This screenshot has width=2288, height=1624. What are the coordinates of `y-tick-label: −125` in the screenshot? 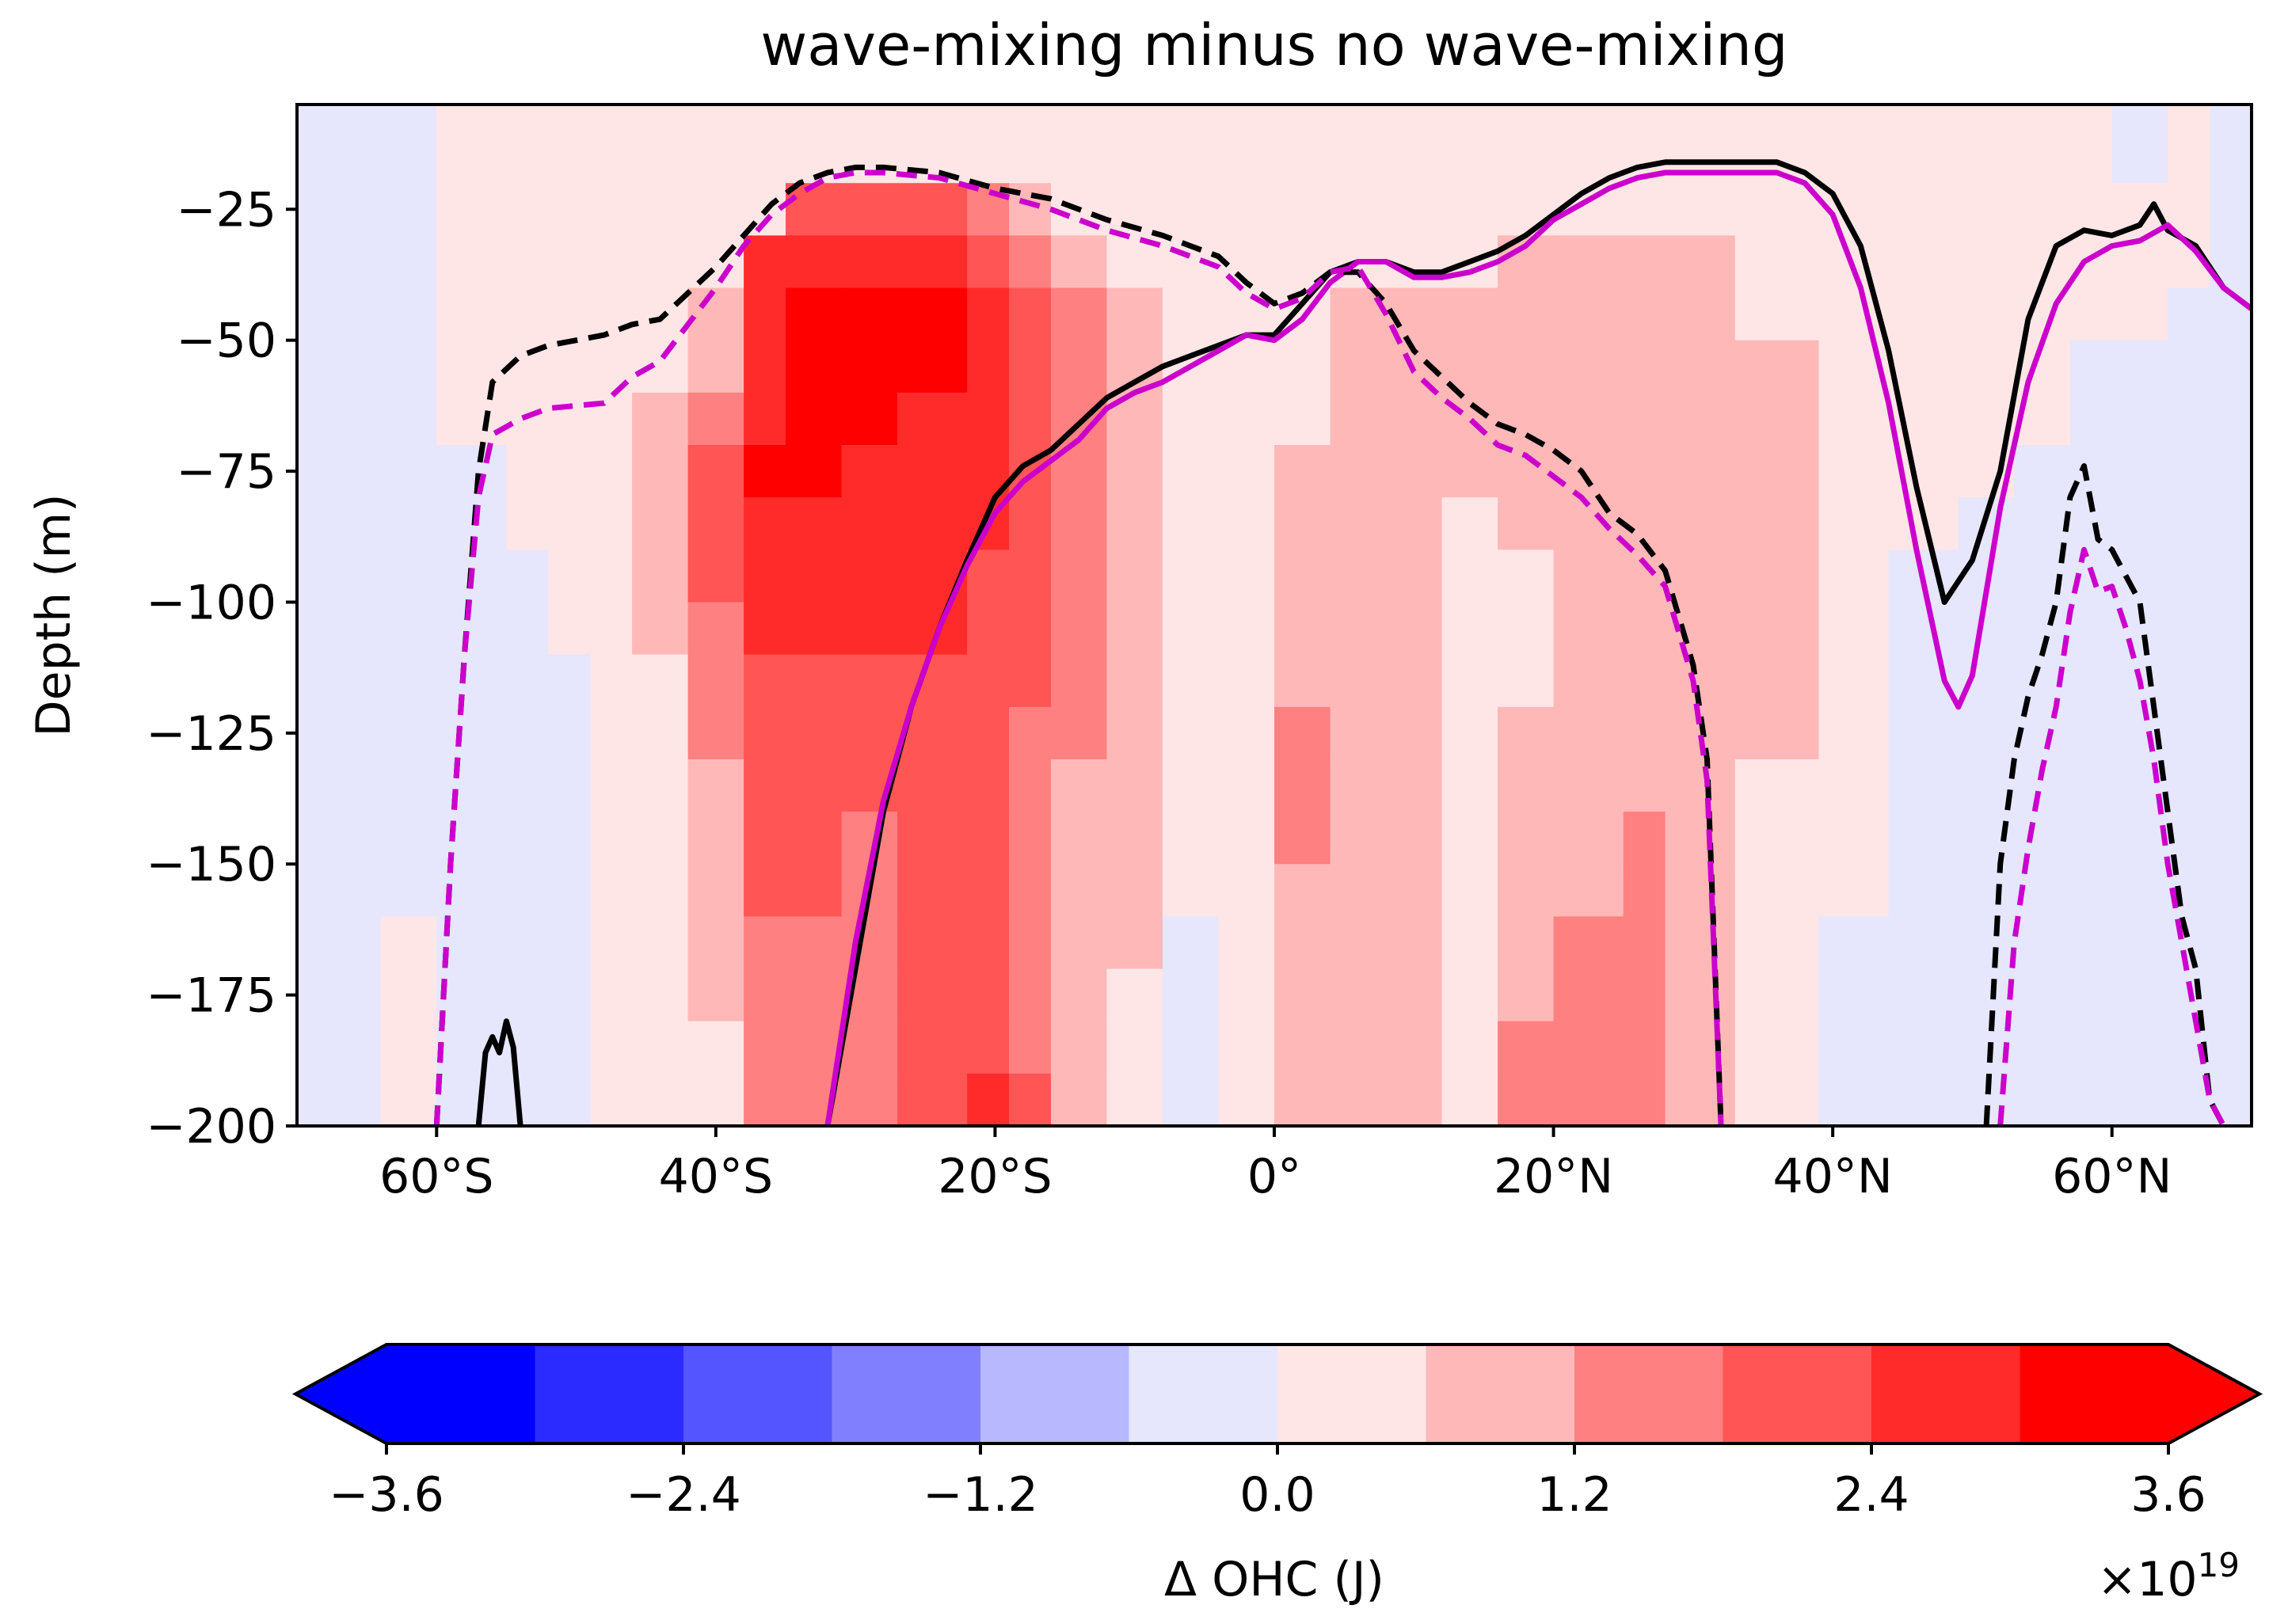 It's located at (211, 734).